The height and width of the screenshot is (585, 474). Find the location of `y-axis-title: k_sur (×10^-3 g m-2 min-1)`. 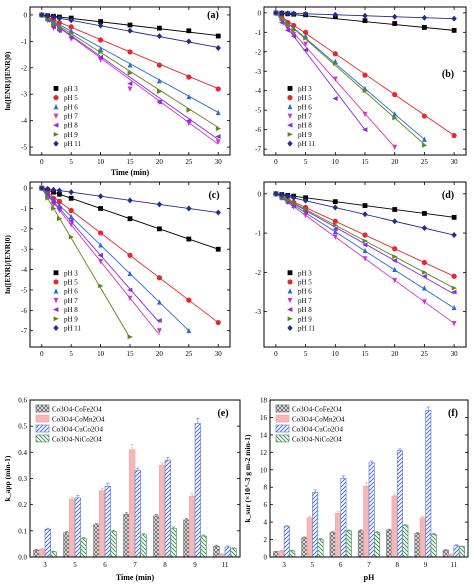

y-axis-title: k_sur (×10^-3 g m-2 min-1) is located at coordinates (247, 478).